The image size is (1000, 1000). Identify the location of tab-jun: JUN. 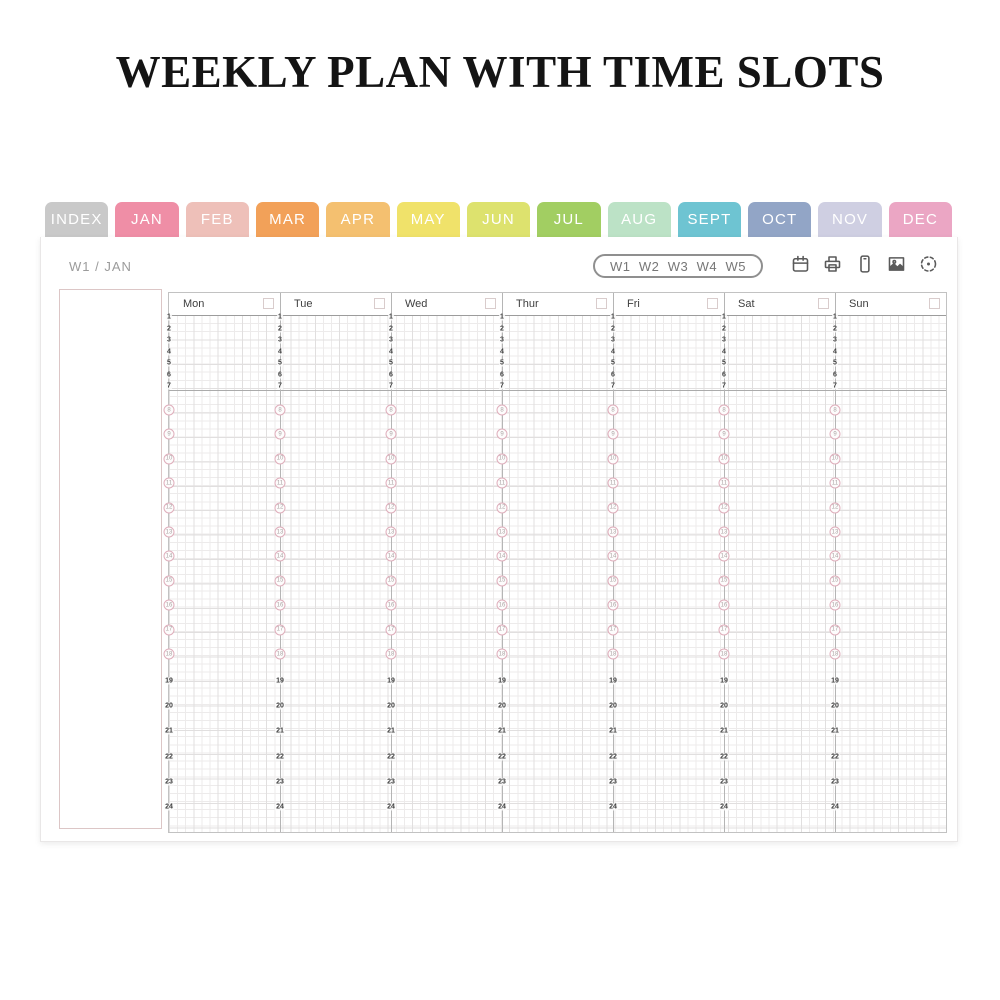
(498, 219).